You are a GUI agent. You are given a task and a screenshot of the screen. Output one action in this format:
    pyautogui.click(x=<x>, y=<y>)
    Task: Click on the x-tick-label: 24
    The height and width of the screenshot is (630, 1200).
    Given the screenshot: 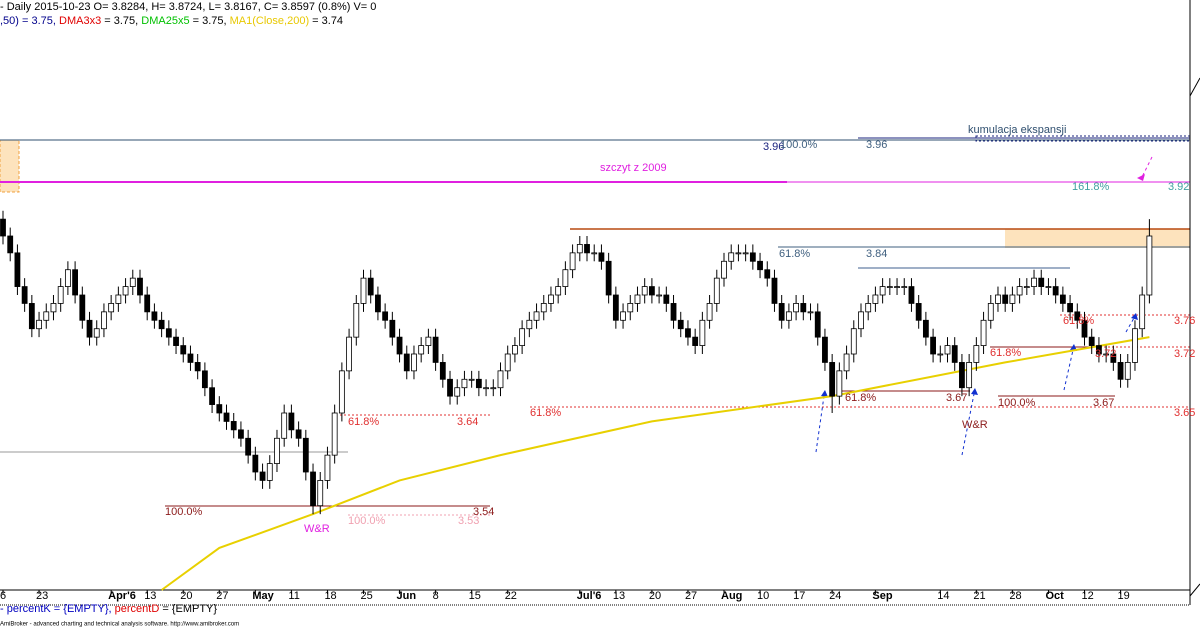 What is the action you would take?
    pyautogui.click(x=835, y=596)
    